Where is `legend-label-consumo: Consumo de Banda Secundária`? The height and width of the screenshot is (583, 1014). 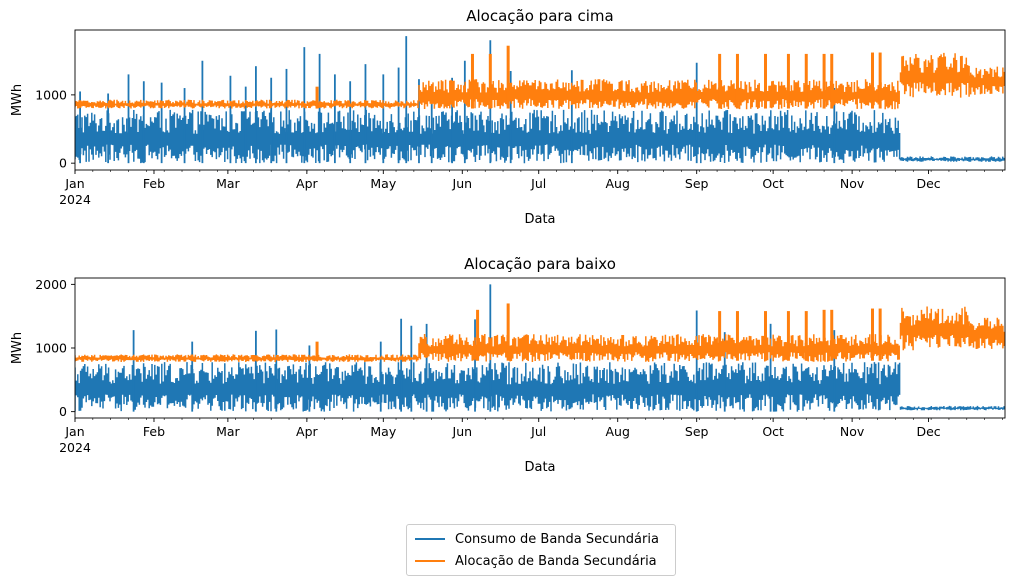 legend-label-consumo: Consumo de Banda Secundária is located at coordinates (557, 539).